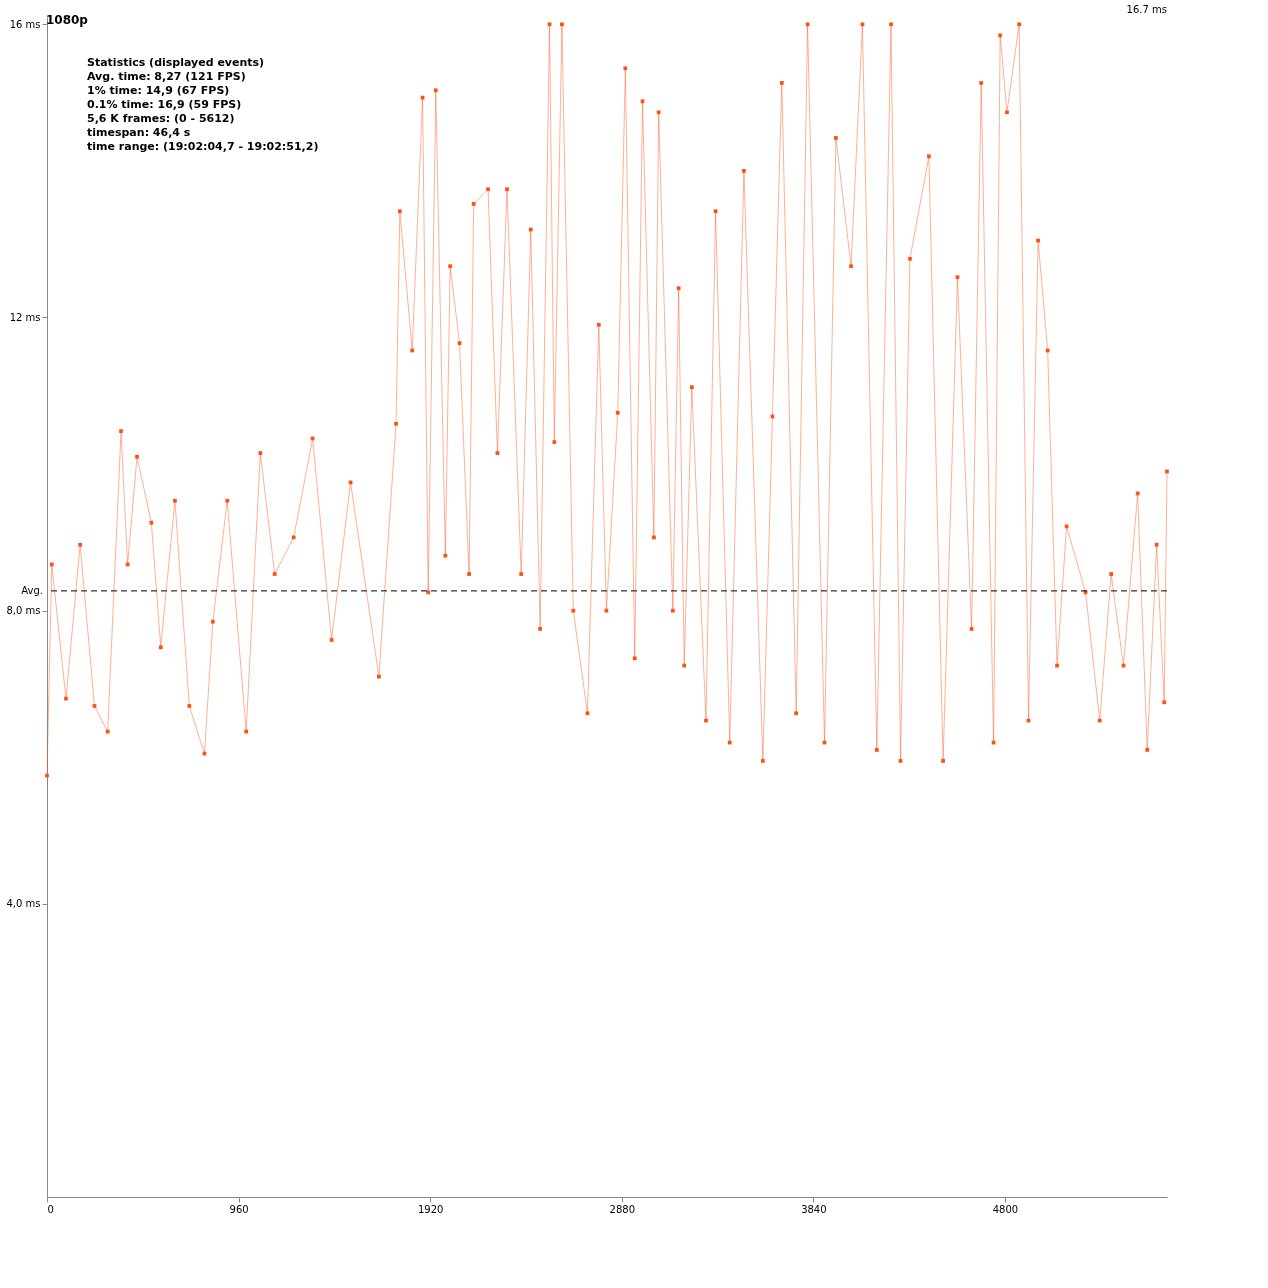  Describe the element at coordinates (814, 1209) in the screenshot. I see `x-tick-label: 3840` at that location.